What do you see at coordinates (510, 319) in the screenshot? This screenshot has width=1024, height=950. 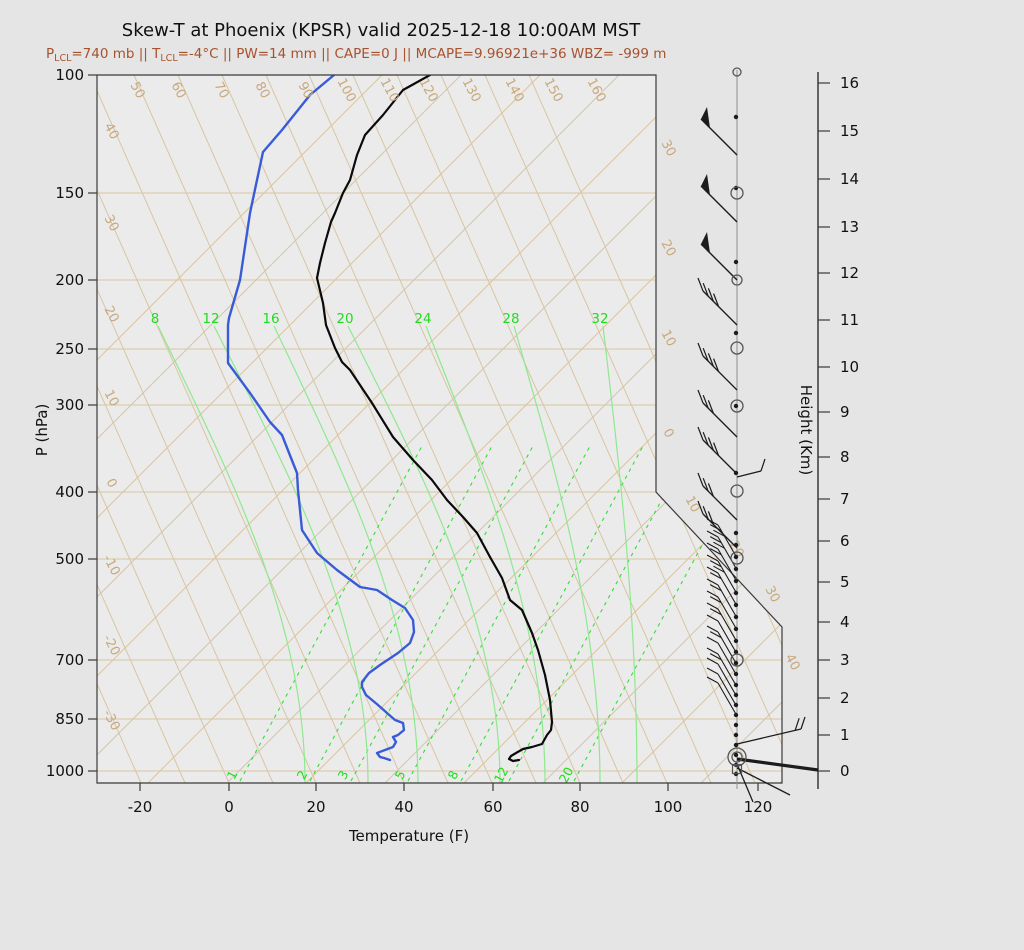 I see `svg-text: 28` at bounding box center [510, 319].